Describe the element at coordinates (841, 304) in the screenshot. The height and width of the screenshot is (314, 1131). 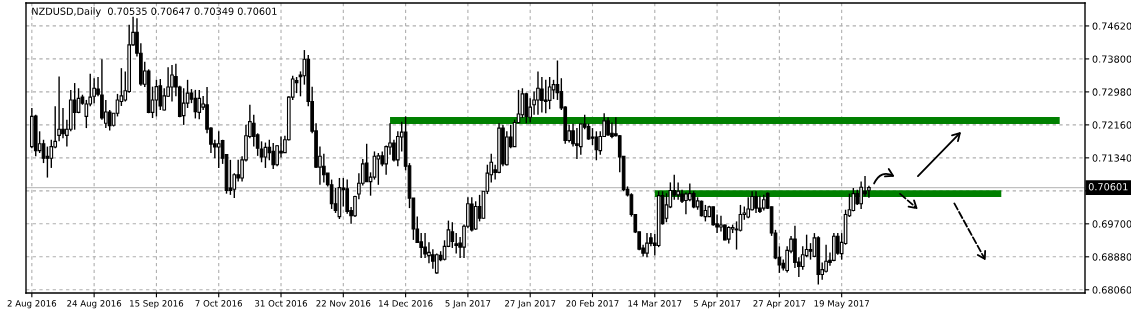
I see `x-tick-label: 19 May 2017` at that location.